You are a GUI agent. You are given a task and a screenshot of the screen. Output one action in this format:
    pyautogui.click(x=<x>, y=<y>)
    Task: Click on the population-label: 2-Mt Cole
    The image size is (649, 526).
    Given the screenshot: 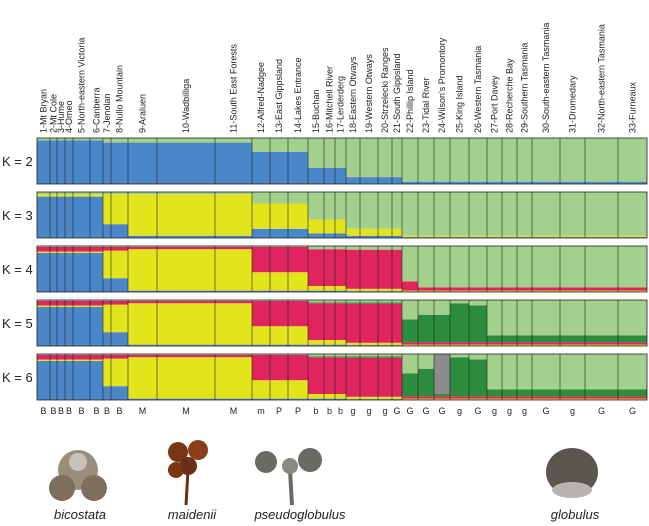 What is the action you would take?
    pyautogui.click(x=54, y=113)
    